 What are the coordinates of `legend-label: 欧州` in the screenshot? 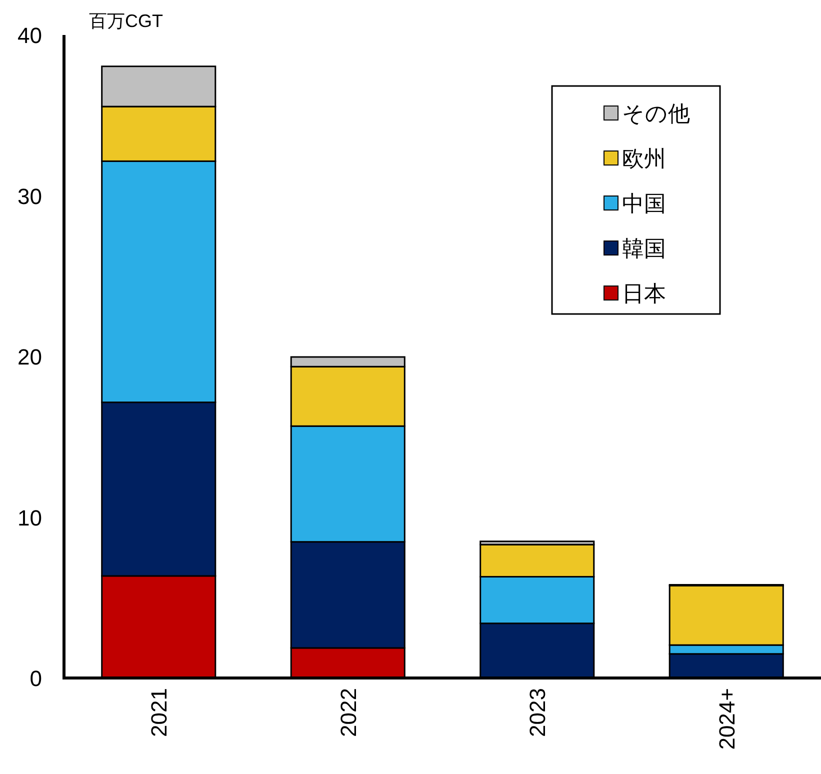 It's located at (644, 158).